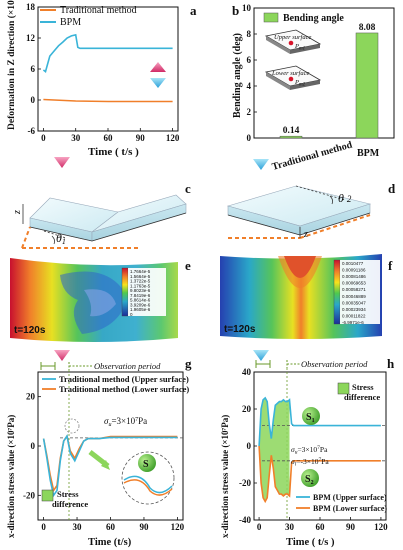 Image resolution: width=403 pixels, height=550 pixels. I want to click on g-xtick-0: 0, so click(43, 527).